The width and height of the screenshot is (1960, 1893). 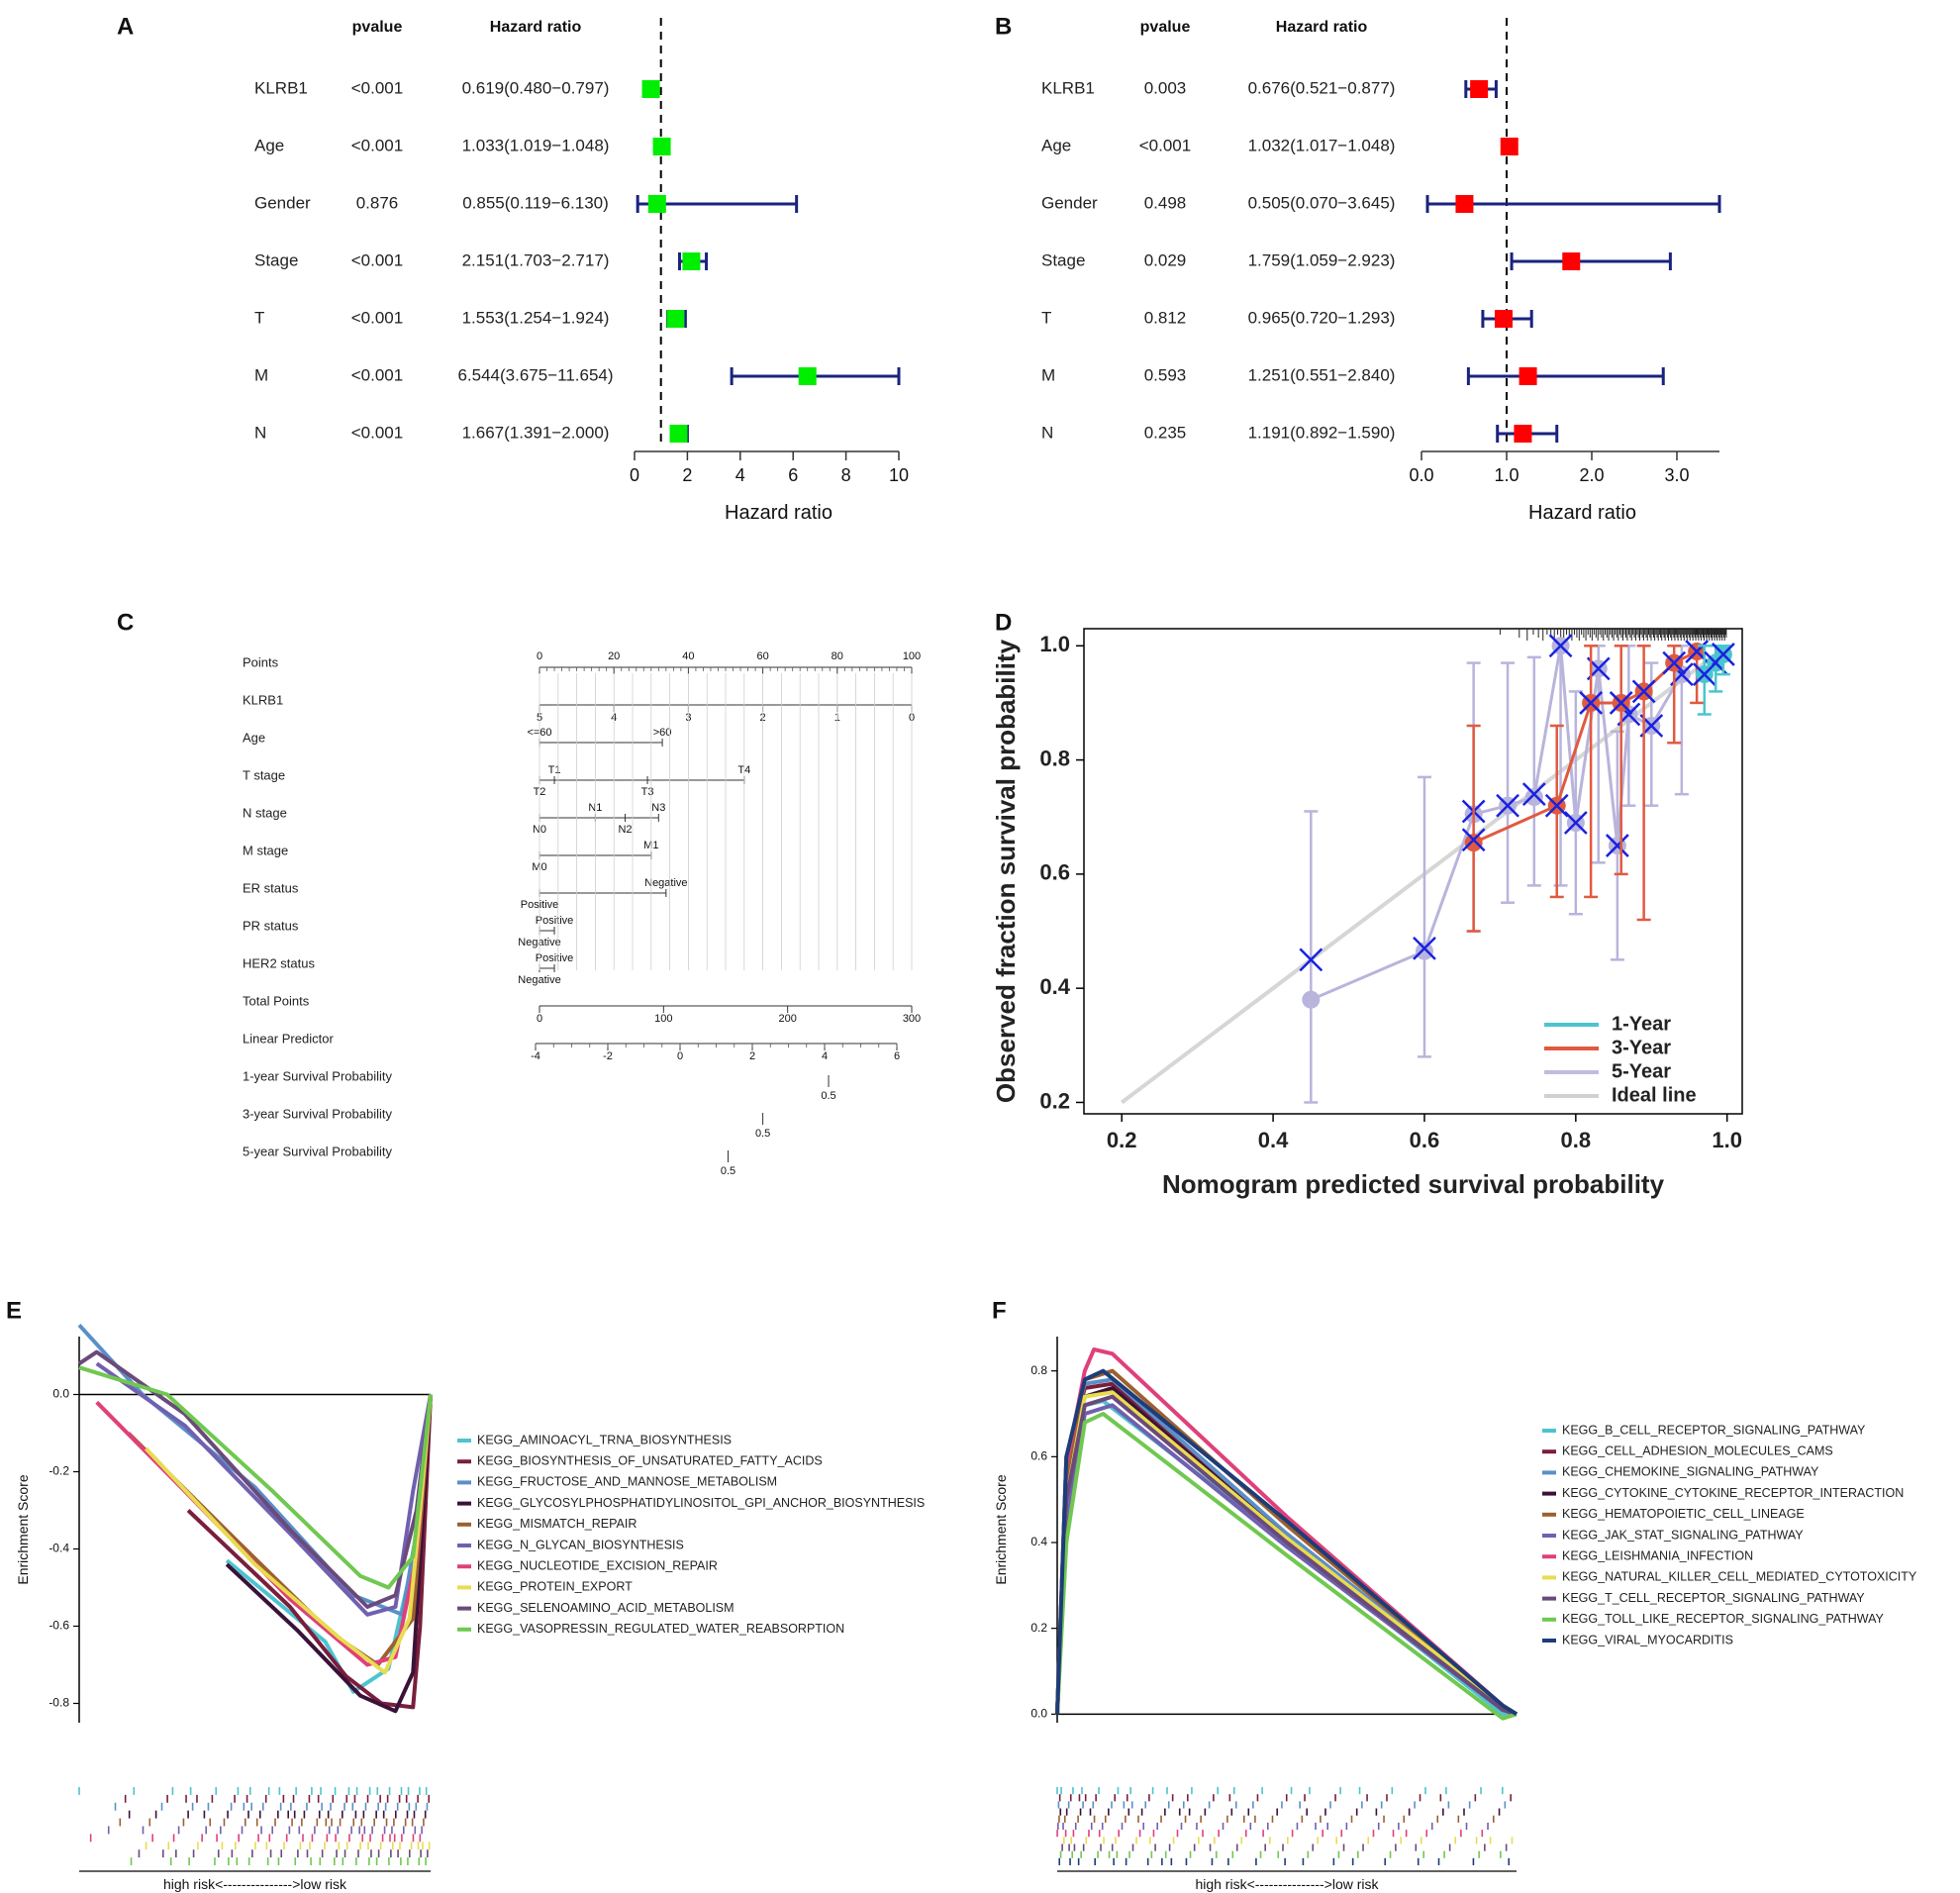 What do you see at coordinates (318, 1151) in the screenshot?
I see `nomogram-row-label: 5-year Survival Probability` at bounding box center [318, 1151].